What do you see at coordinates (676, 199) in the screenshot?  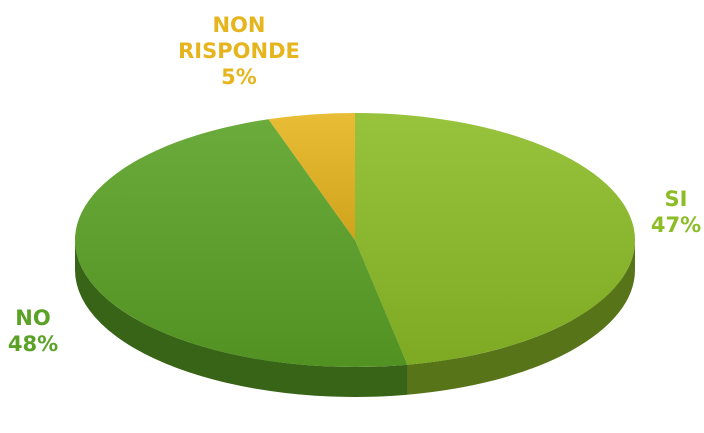 I see `slice-label-name: SI` at bounding box center [676, 199].